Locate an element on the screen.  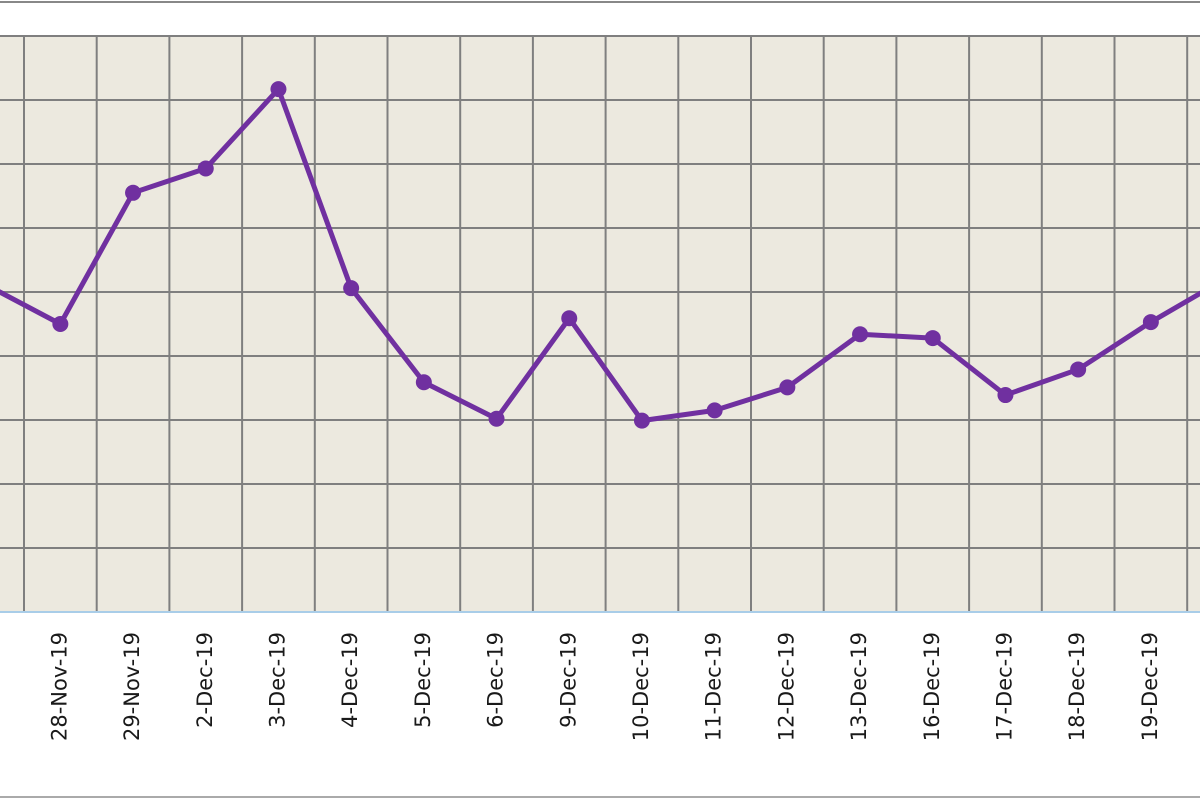
x-tick-label: 9-Dec-19 is located at coordinates (568, 680).